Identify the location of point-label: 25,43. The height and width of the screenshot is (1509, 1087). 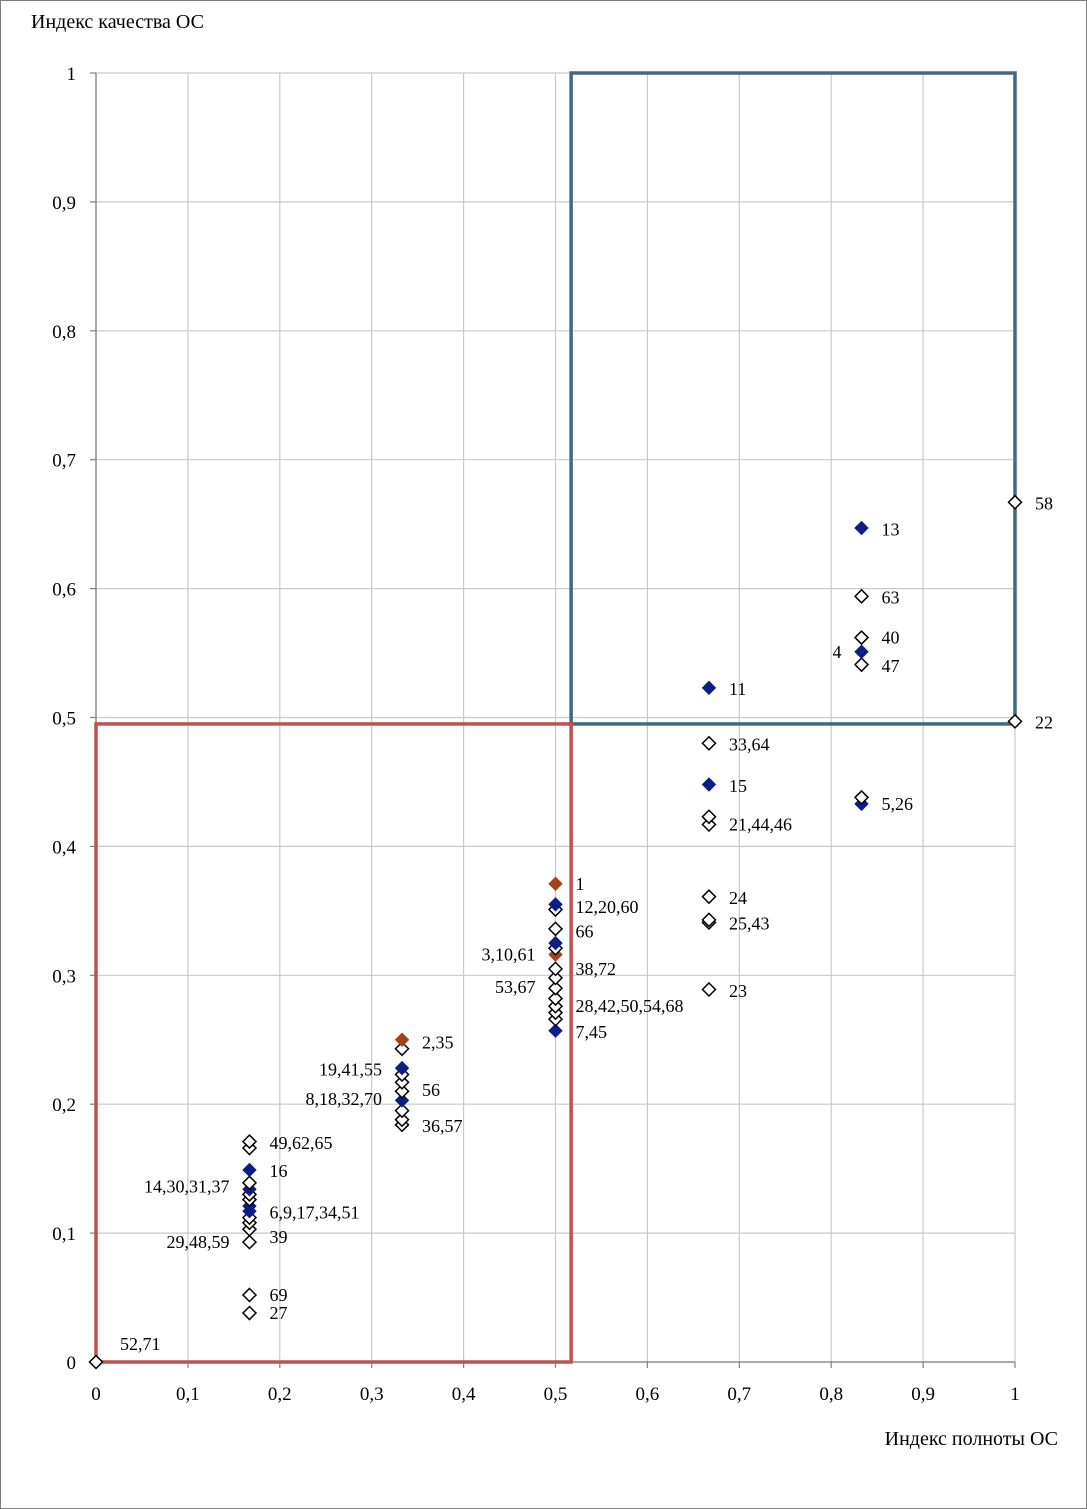
(749, 924).